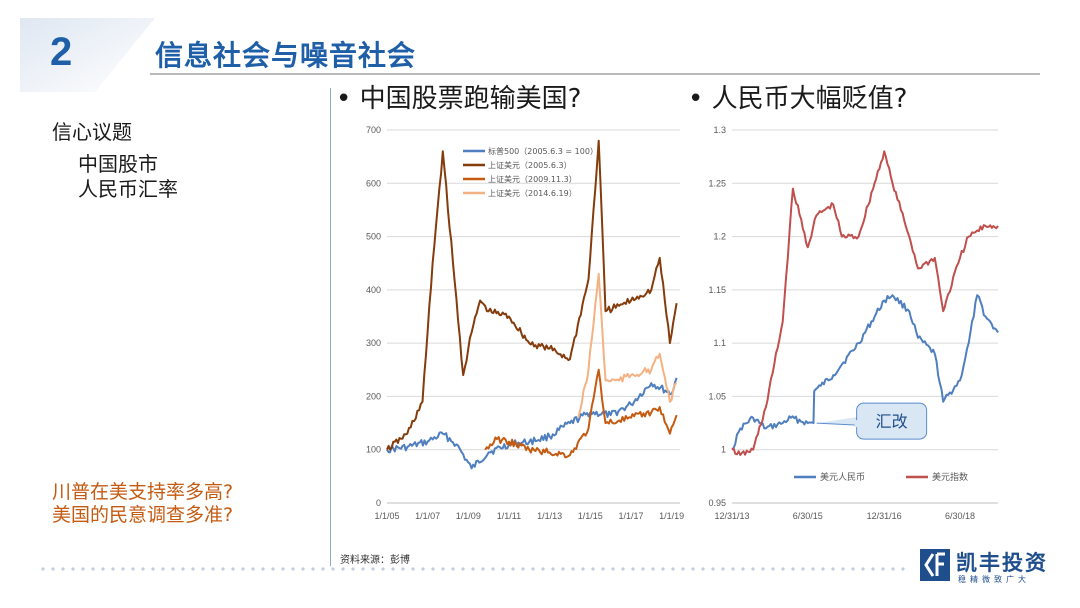 This screenshot has height=608, width=1080. What do you see at coordinates (717, 503) in the screenshot?
I see `y-tick-label: 0.95` at bounding box center [717, 503].